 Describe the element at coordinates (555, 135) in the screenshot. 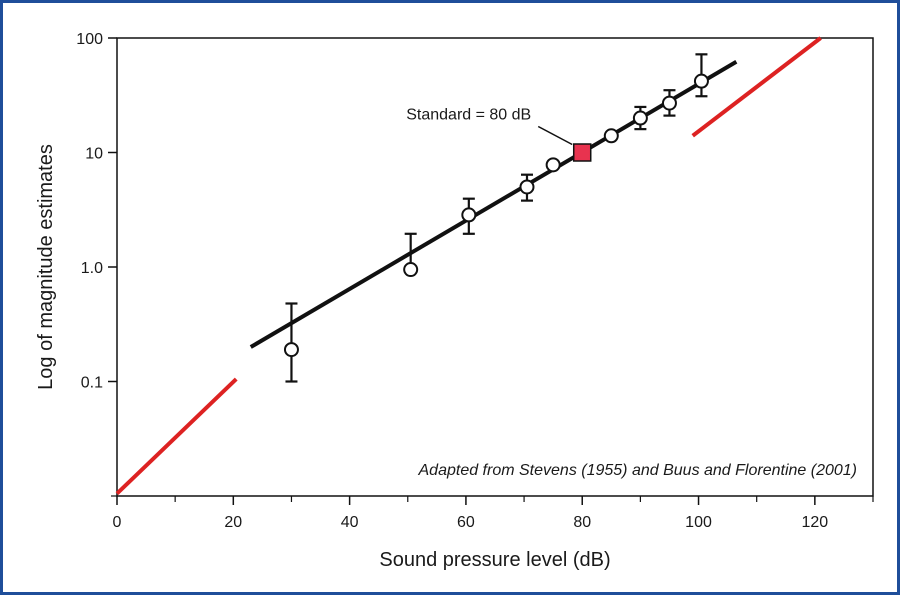

I see `standard-leader-line` at that location.